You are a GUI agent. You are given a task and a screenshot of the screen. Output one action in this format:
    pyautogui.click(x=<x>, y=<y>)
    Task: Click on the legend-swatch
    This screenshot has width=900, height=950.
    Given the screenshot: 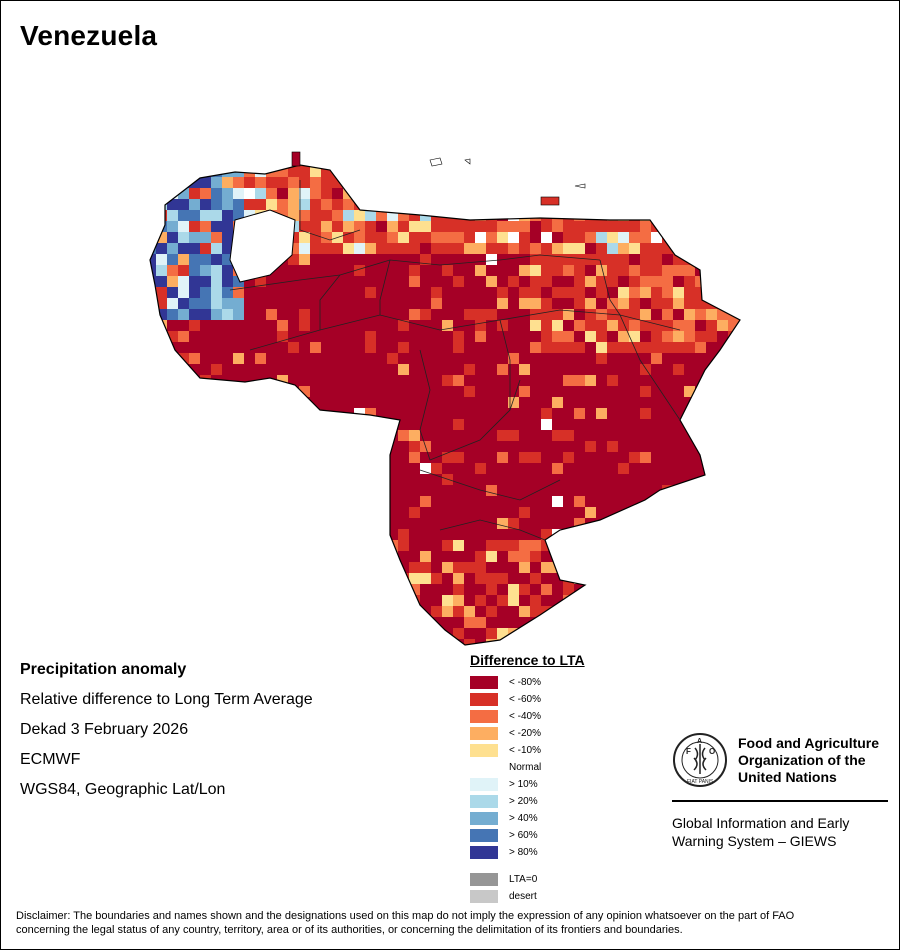 What is the action you would take?
    pyautogui.click(x=484, y=896)
    